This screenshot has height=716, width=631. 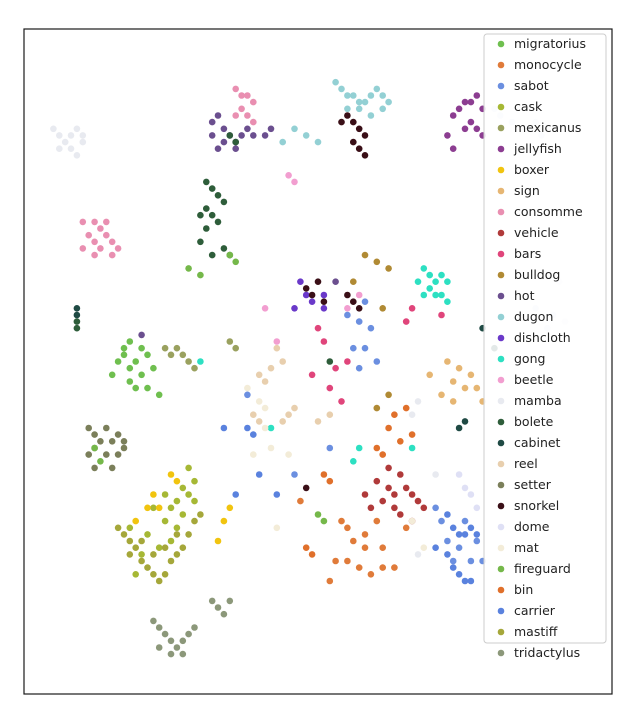 I want to click on legend-marker-fireguard, so click(x=501, y=569).